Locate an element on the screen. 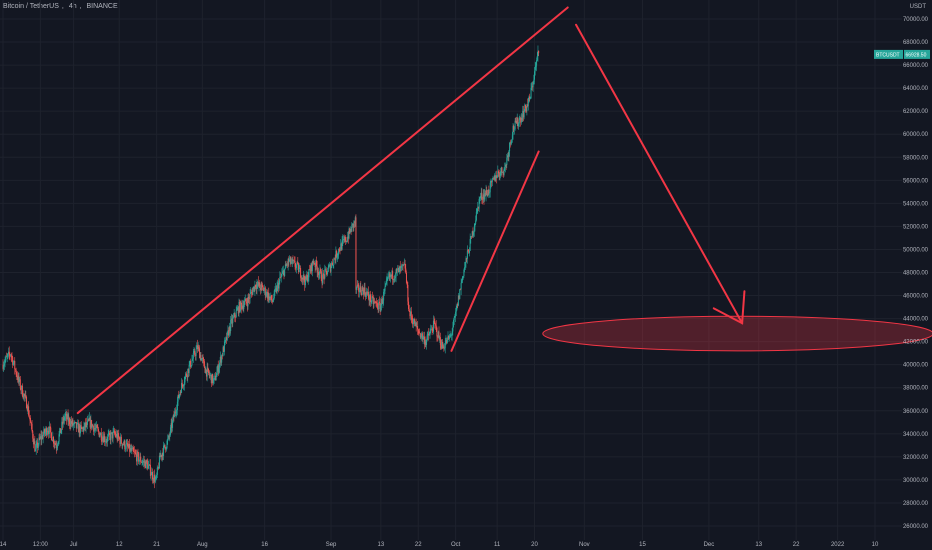  x-tick-label: Nov is located at coordinates (584, 545).